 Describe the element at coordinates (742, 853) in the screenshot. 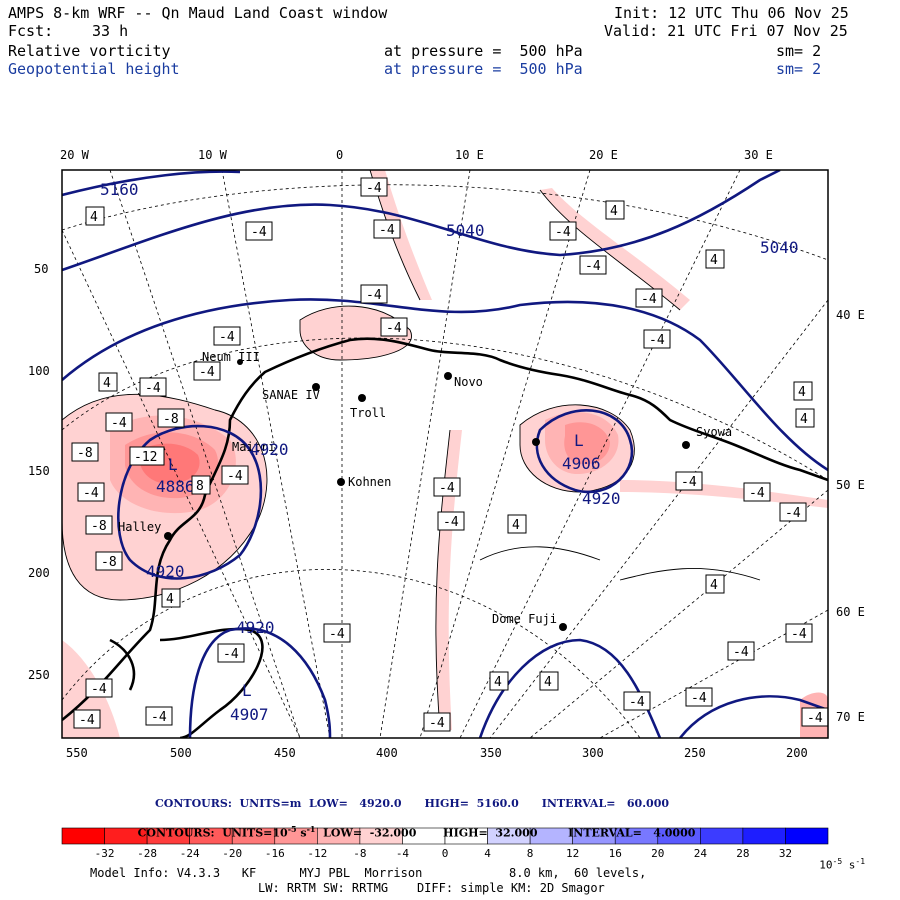

I see `colorbar-tick-label: 28` at that location.